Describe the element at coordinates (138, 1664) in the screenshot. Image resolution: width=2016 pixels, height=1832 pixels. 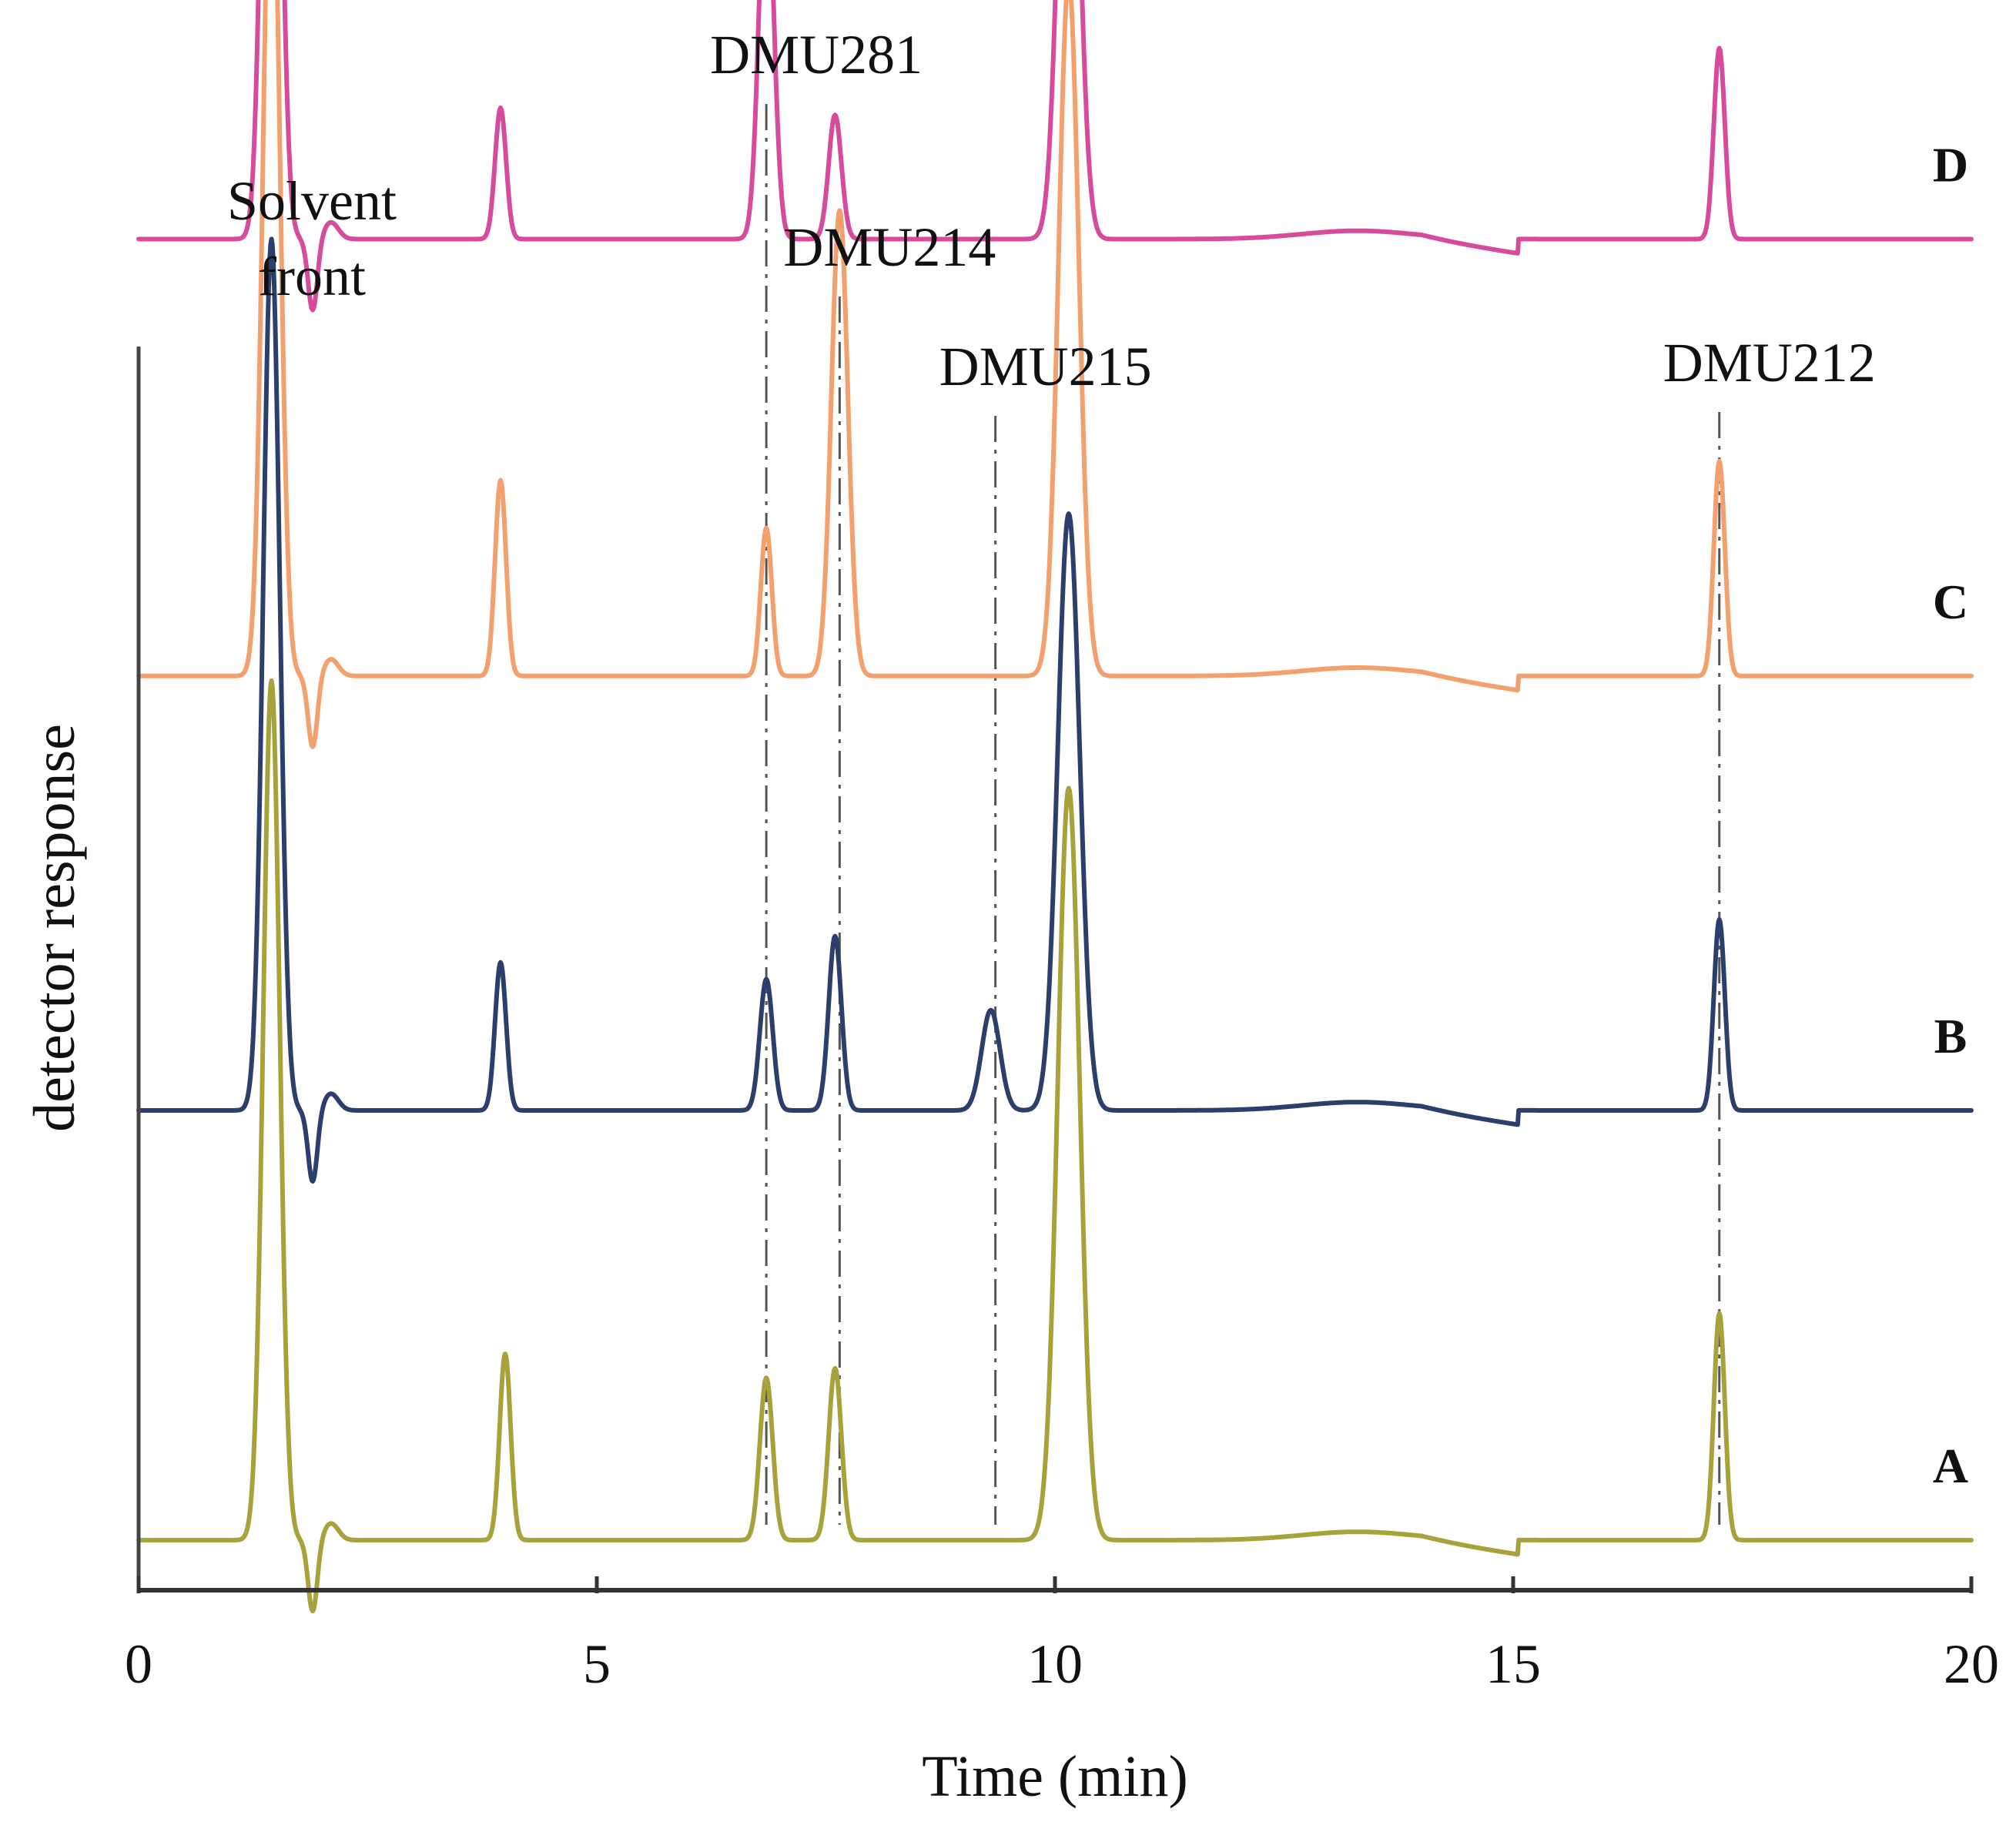
I see `x-tick-label: 0` at that location.